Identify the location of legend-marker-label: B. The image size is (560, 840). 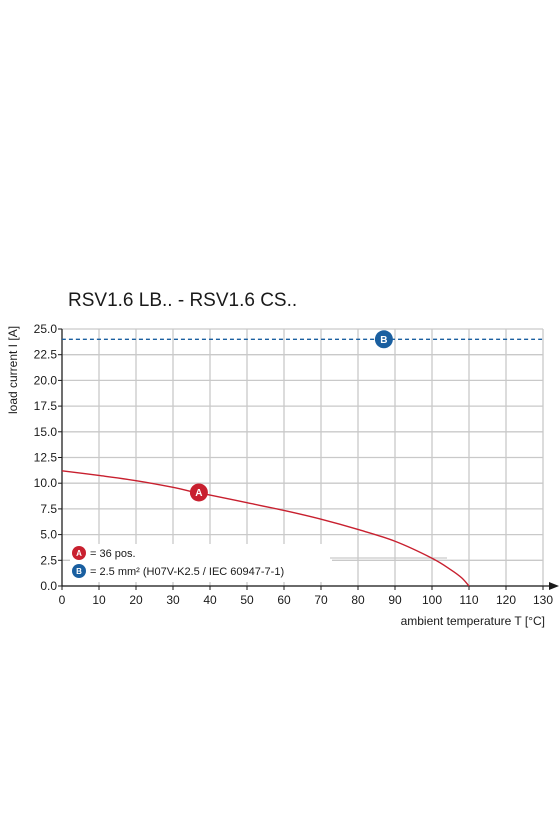
(79, 571).